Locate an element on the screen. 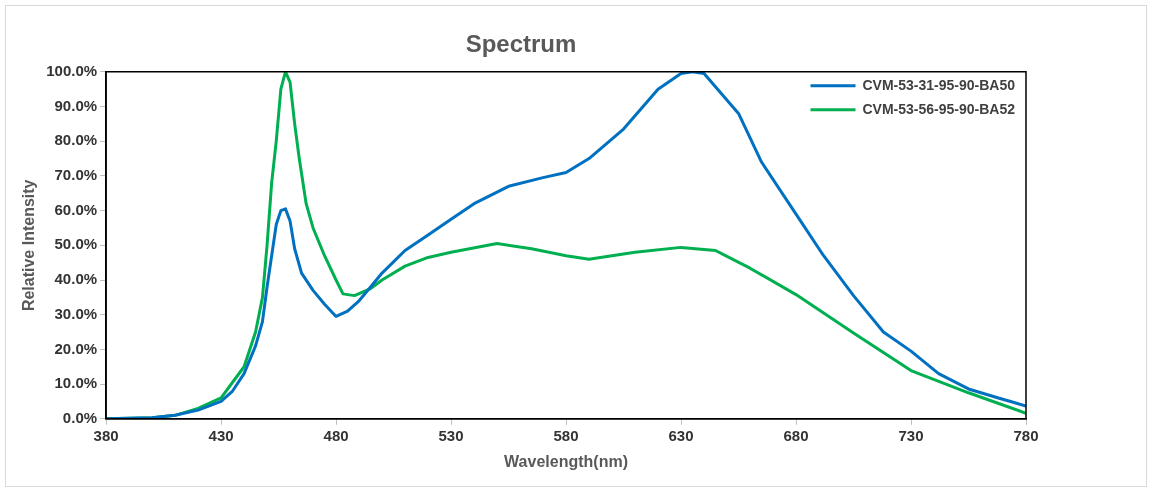 This screenshot has width=1151, height=491. y-tick-label: 80.0% is located at coordinates (76, 140).